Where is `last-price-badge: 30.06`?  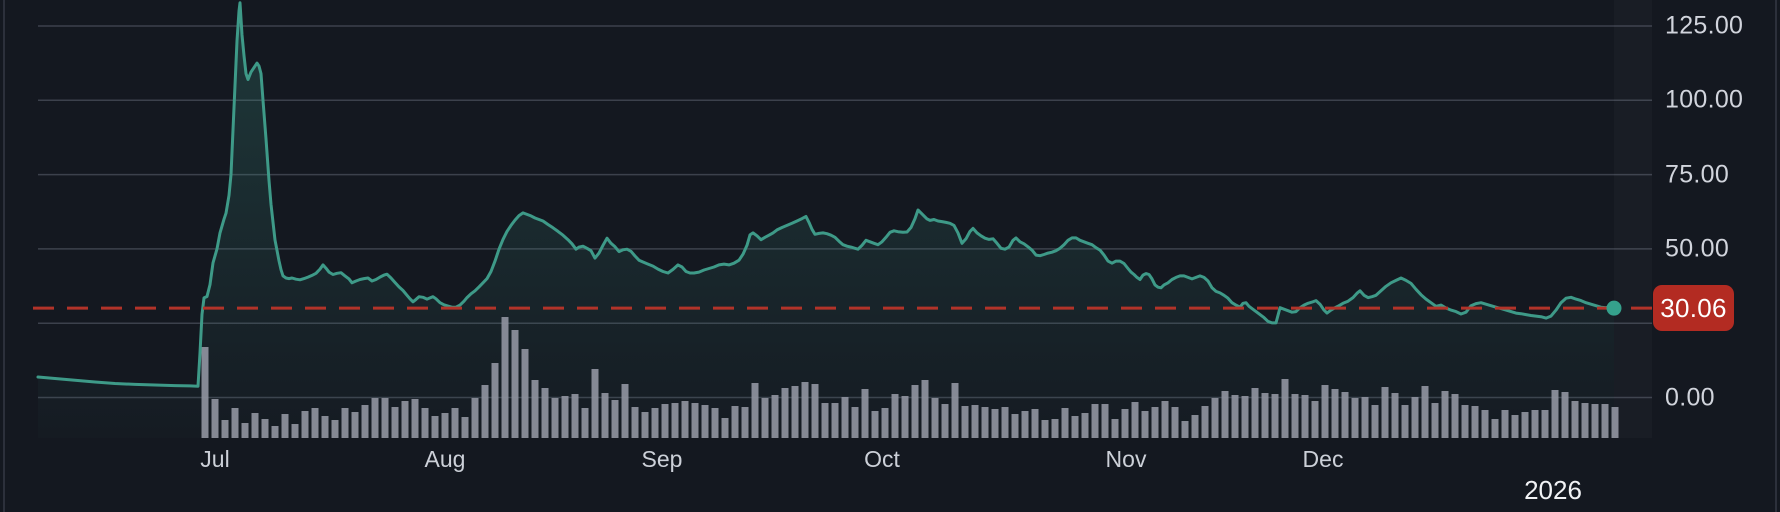
last-price-badge: 30.06 is located at coordinates (1693, 308).